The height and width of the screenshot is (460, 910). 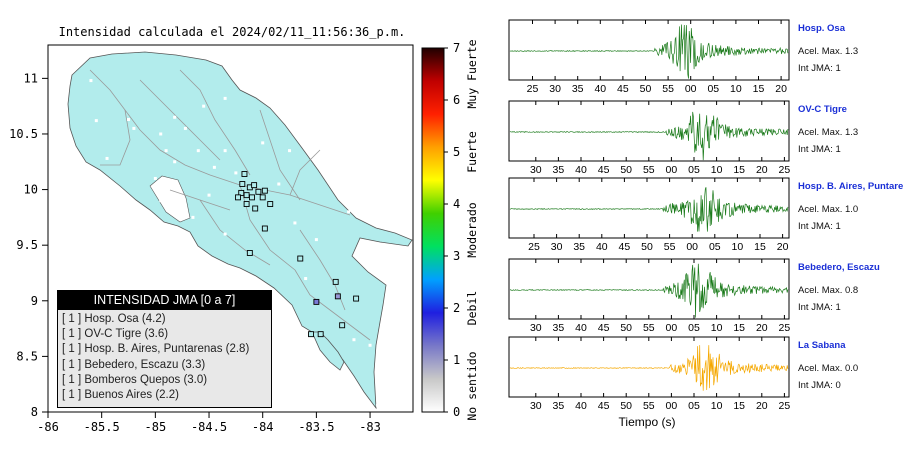 What do you see at coordinates (647, 247) in the screenshot?
I see `waveform-tick-label: 50` at bounding box center [647, 247].